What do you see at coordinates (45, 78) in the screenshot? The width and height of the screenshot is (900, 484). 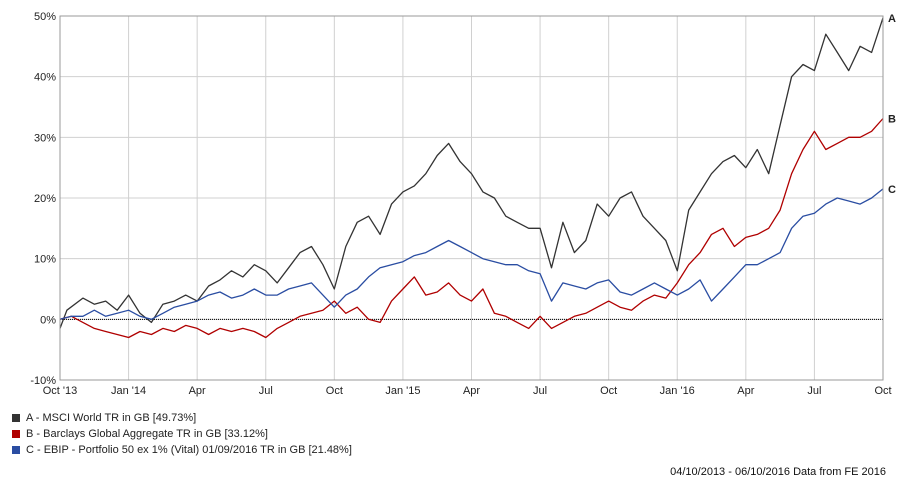 I see `y-tick-label: 40%` at bounding box center [45, 78].